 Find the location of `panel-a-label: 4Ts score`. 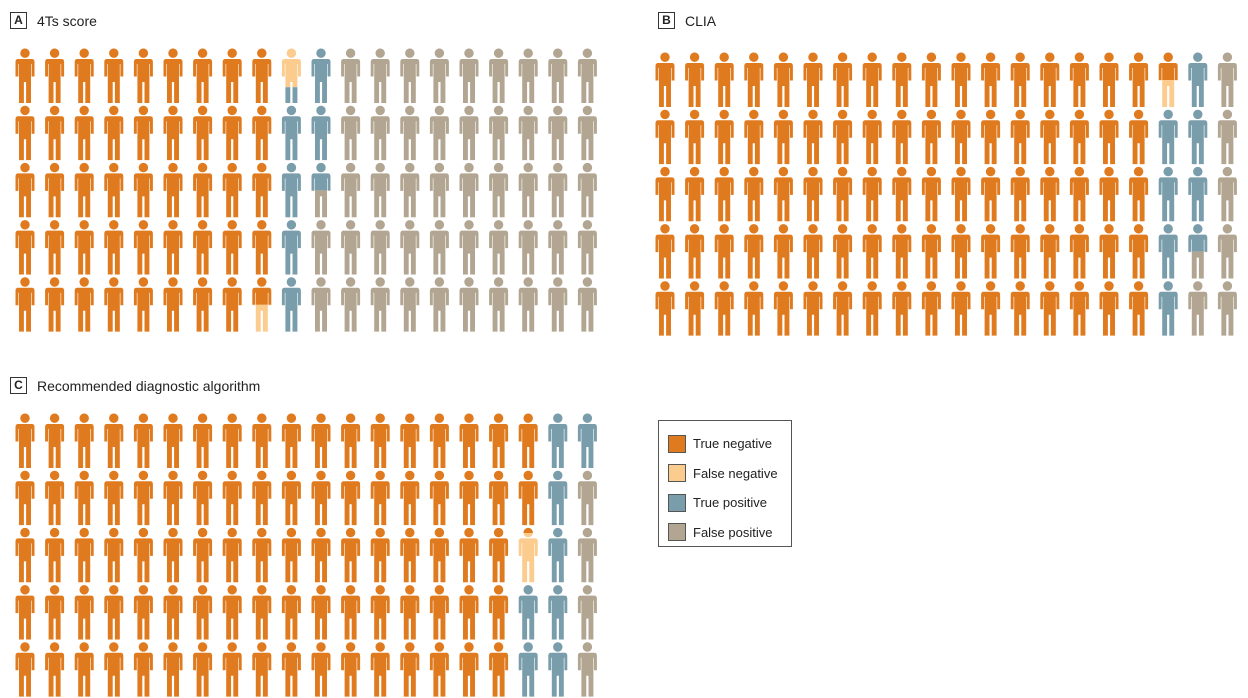

panel-a-label: 4Ts score is located at coordinates (67, 20).